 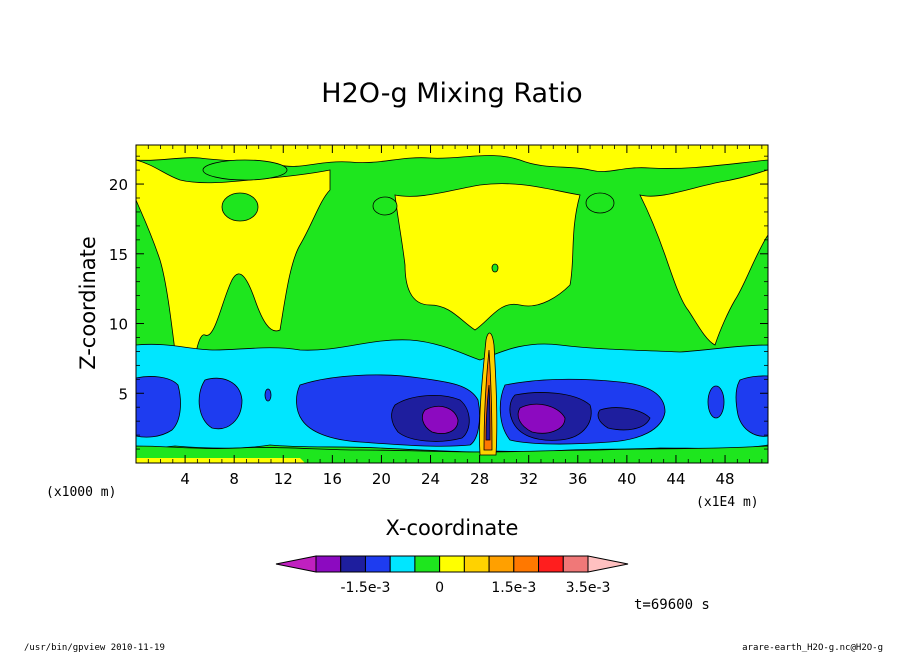 What do you see at coordinates (185, 479) in the screenshot?
I see `x-tick-label: 4` at bounding box center [185, 479].